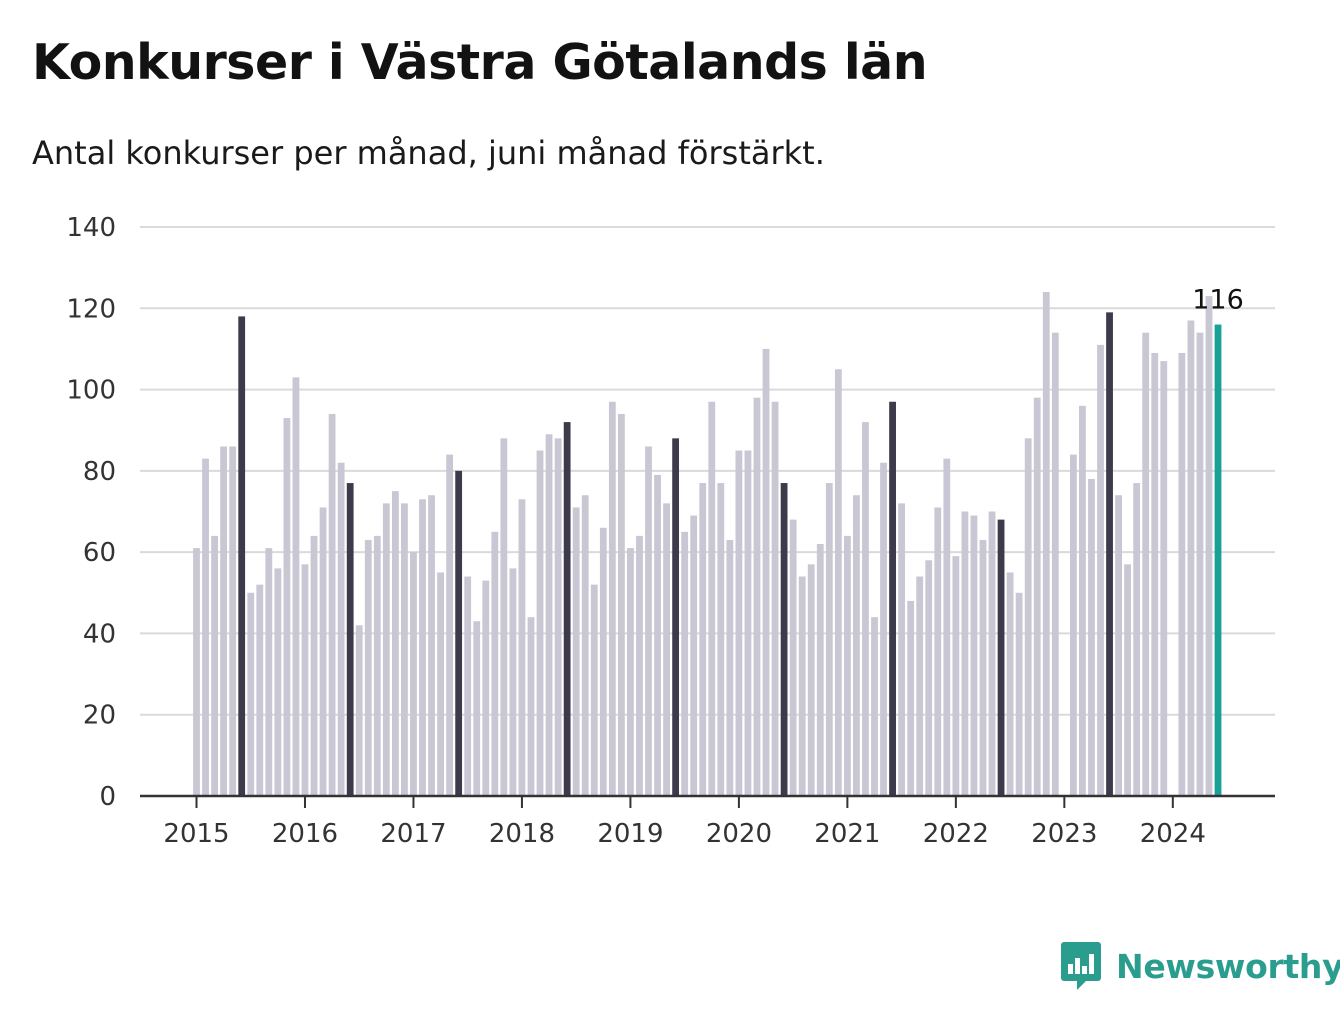 This screenshot has height=1020, width=1340. Describe the element at coordinates (1081, 966) in the screenshot. I see `chat-bar-chart-icon` at that location.